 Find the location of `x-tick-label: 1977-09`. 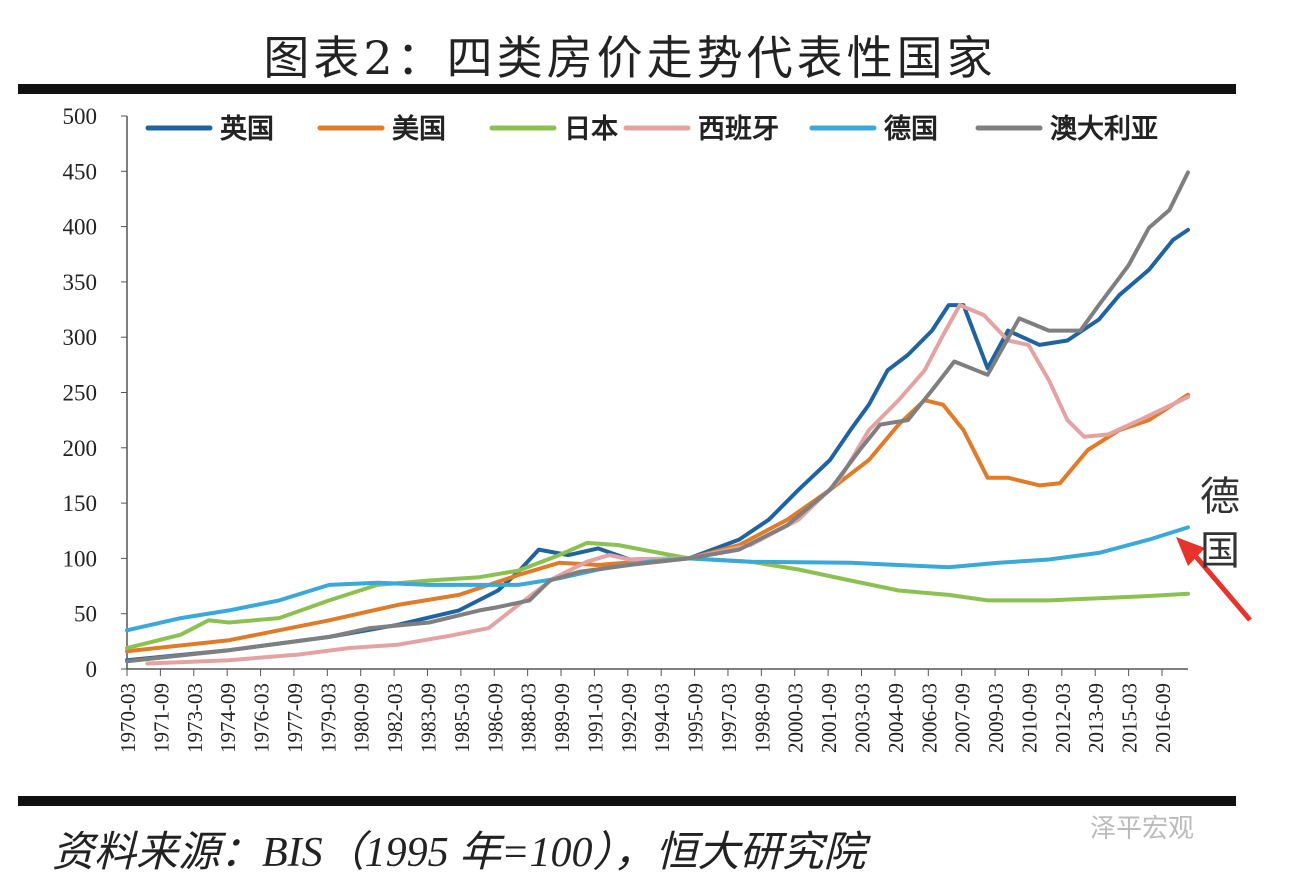

x-tick-label: 1977-09 is located at coordinates (295, 718).